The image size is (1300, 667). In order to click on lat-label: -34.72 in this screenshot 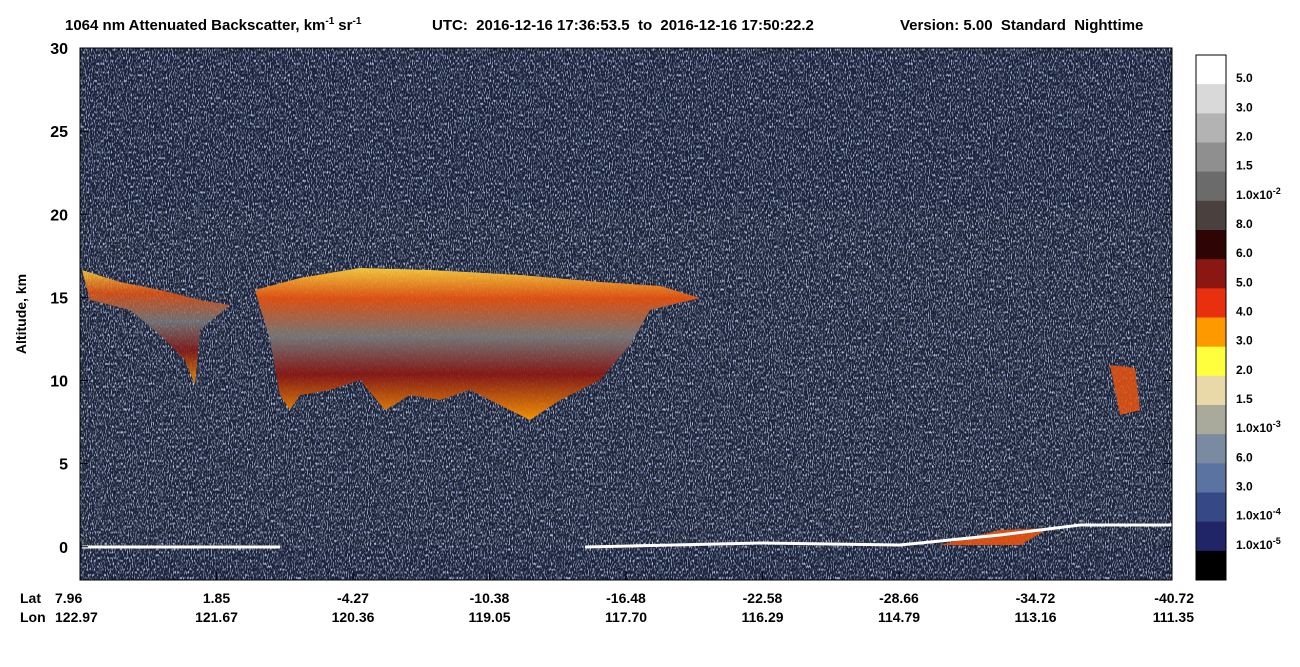, I will do `click(1036, 598)`.